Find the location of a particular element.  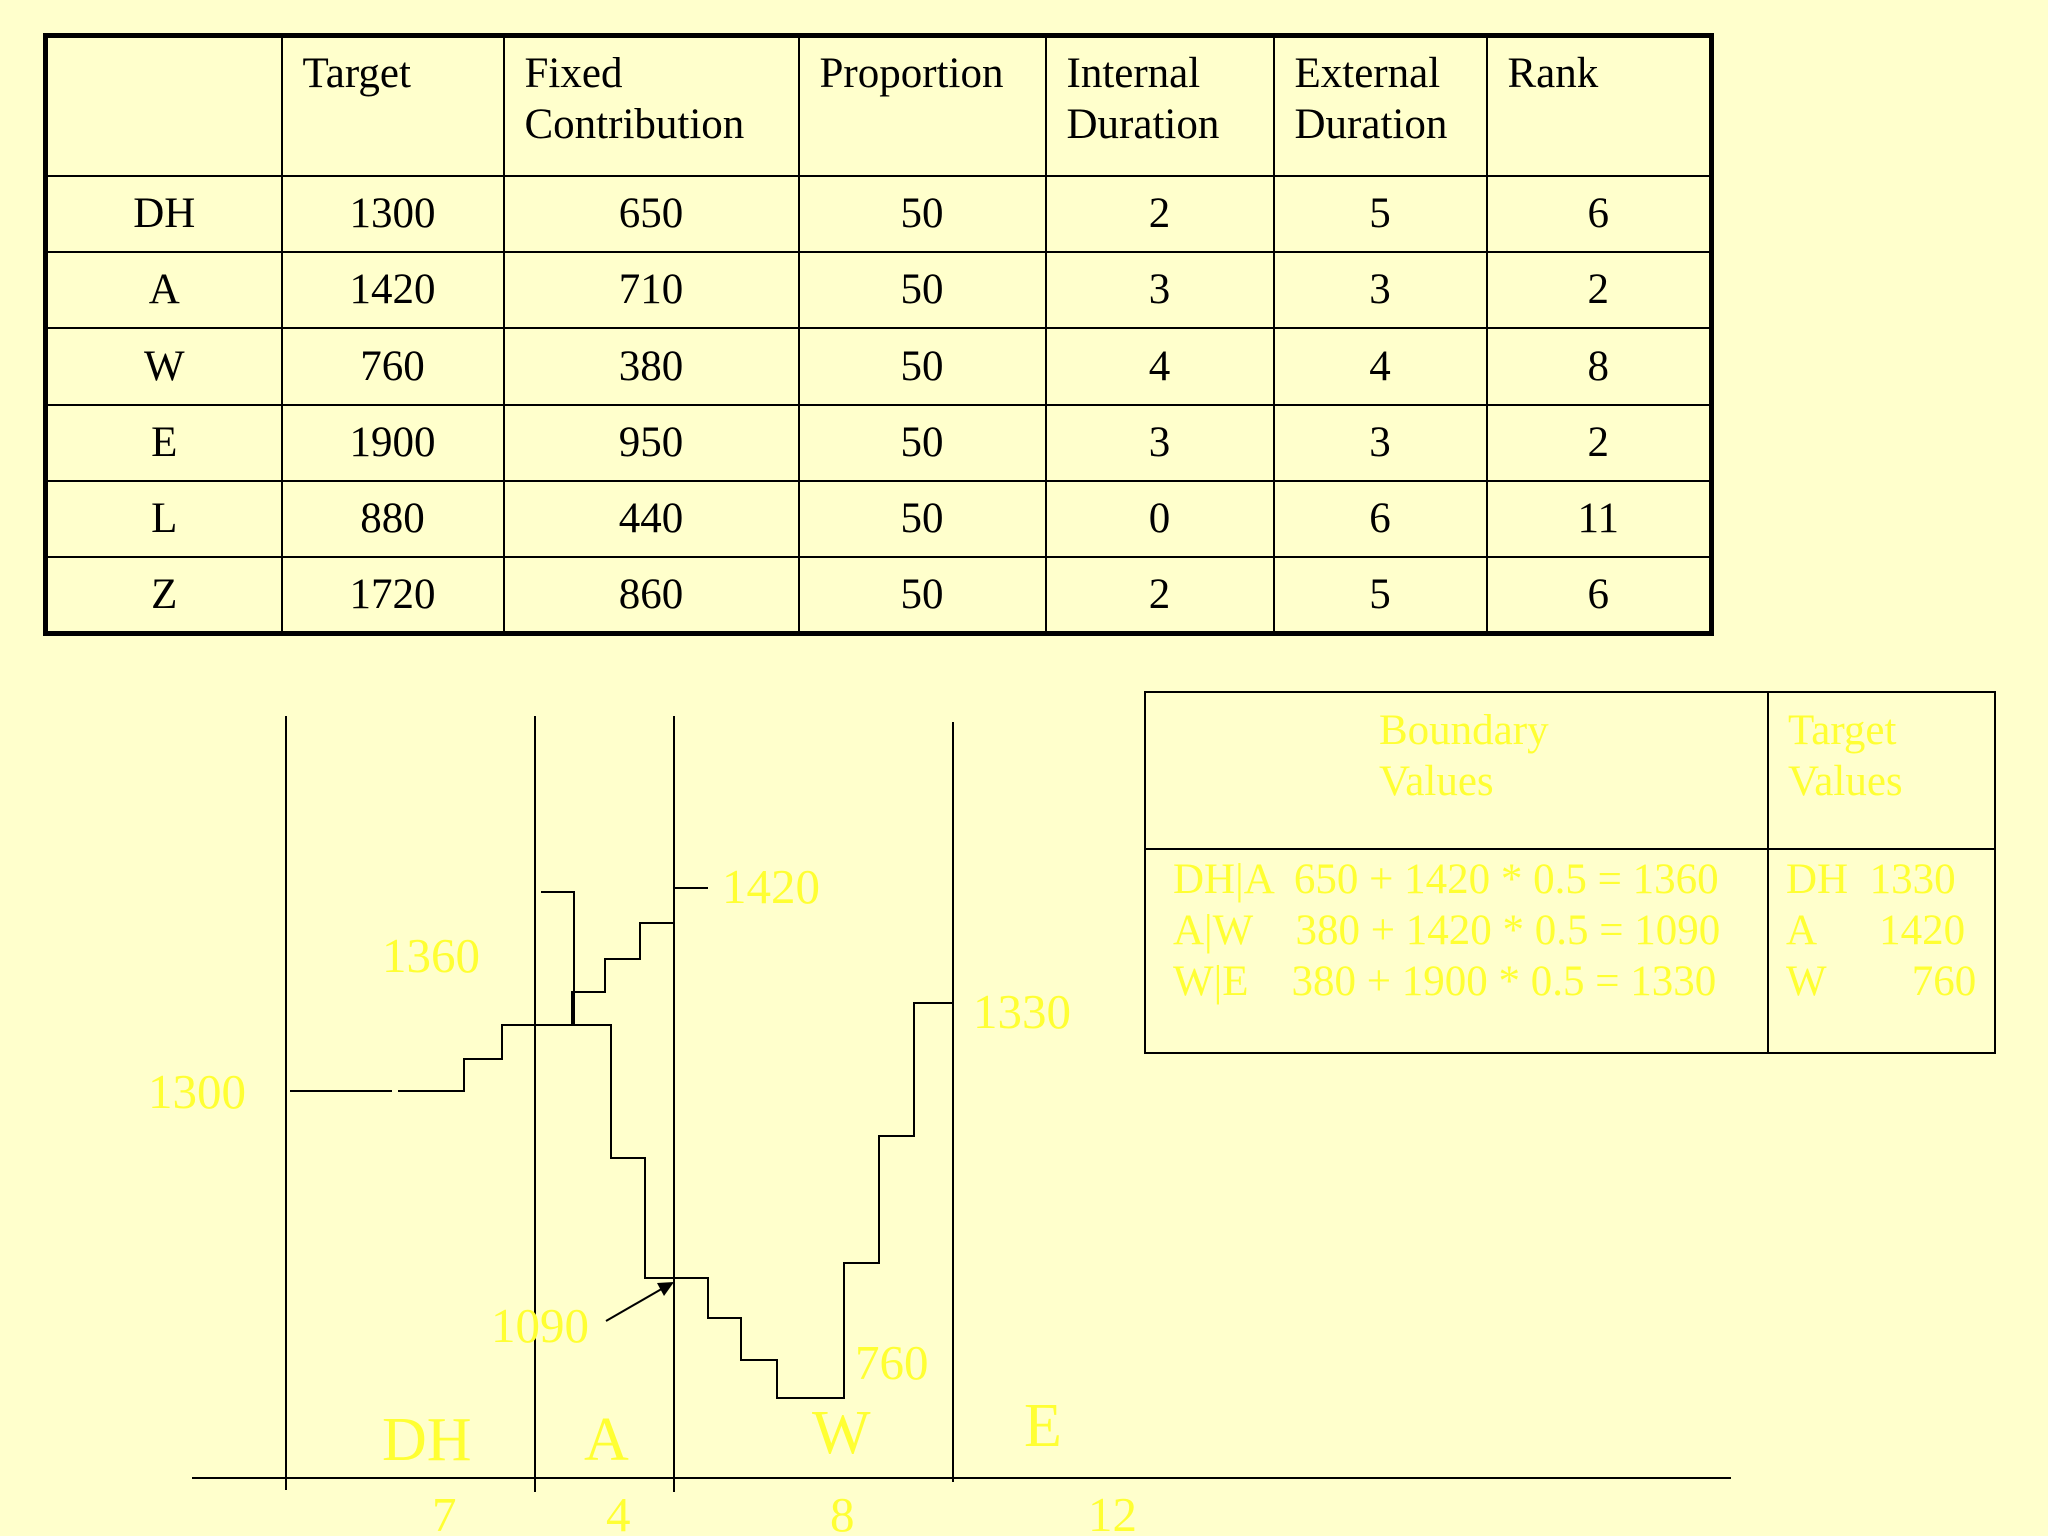

cell-internal-duration: 0 is located at coordinates (1159, 518).